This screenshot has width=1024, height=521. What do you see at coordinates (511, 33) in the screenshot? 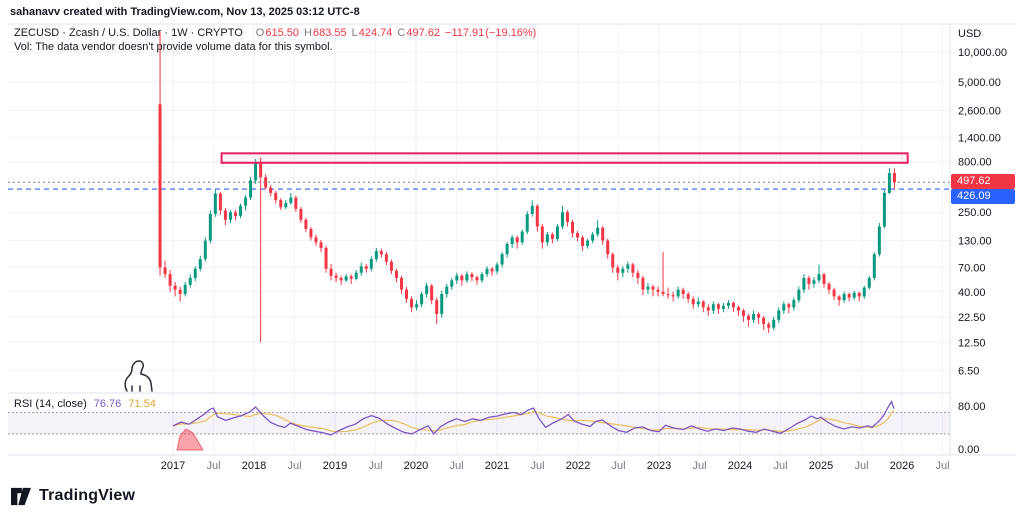
I see `change-percent: (−19.16%)` at bounding box center [511, 33].